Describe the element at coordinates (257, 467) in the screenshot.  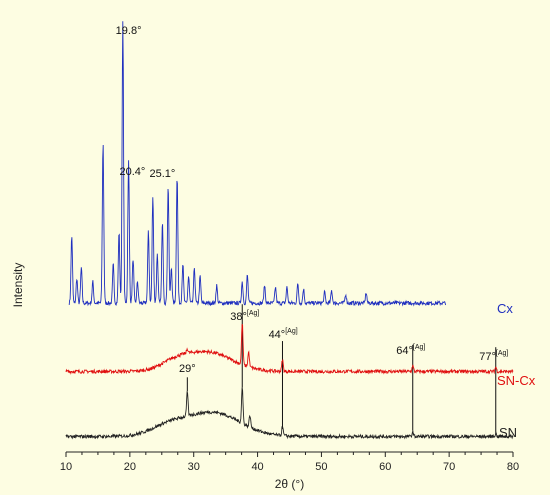
I see `x-tick-label: 40` at that location.